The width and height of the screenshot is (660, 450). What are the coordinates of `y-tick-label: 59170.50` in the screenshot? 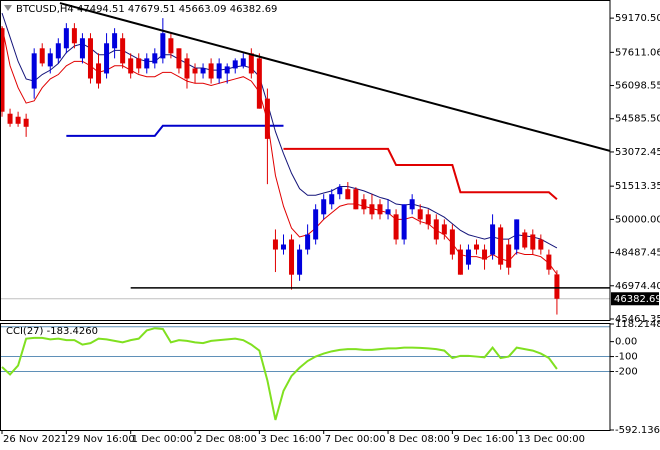 It's located at (637, 18).